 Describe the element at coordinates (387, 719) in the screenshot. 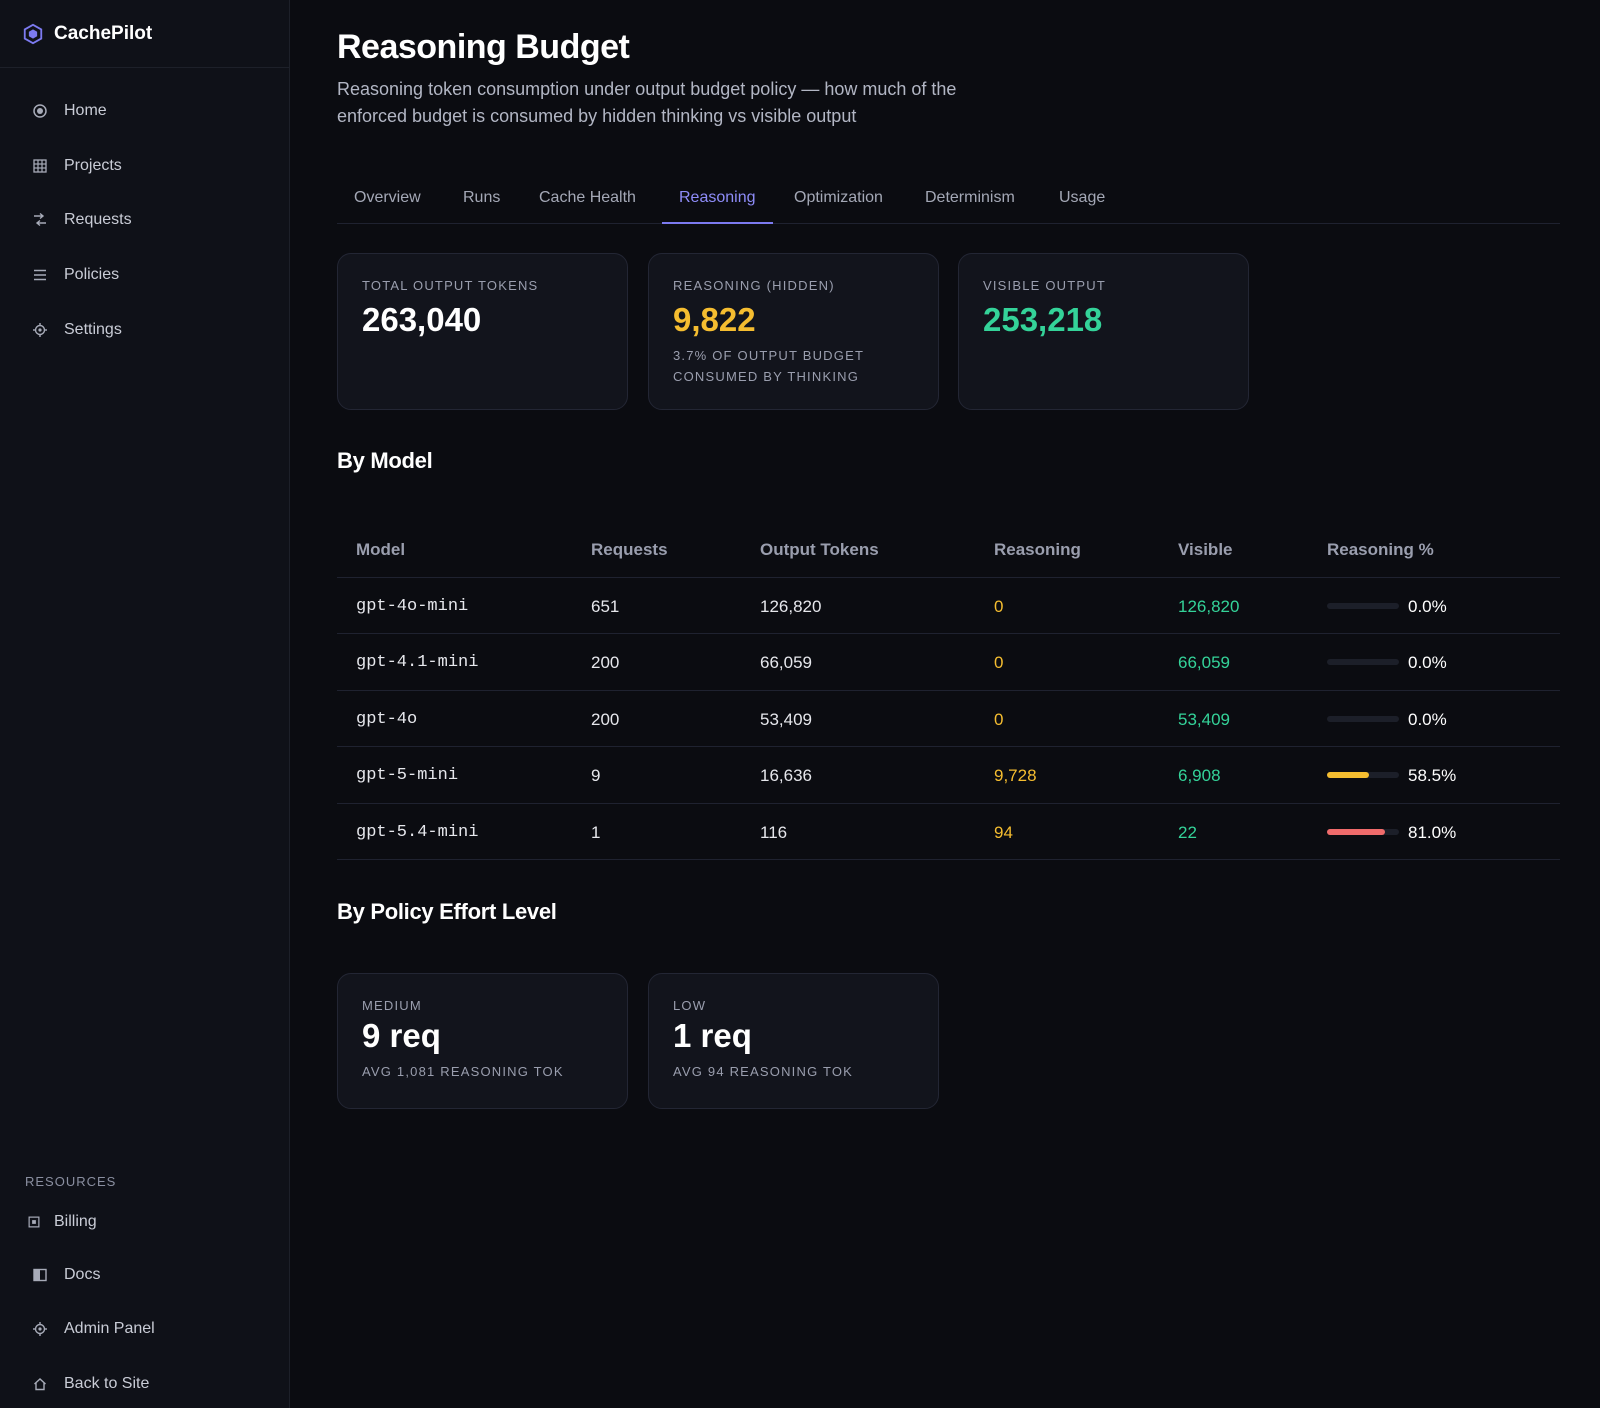

I see `cell-model: gpt-4o` at that location.